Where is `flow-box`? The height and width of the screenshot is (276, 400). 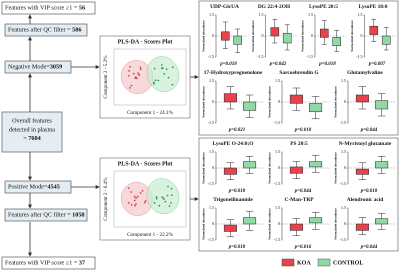 flow-box is located at coordinates (48, 8).